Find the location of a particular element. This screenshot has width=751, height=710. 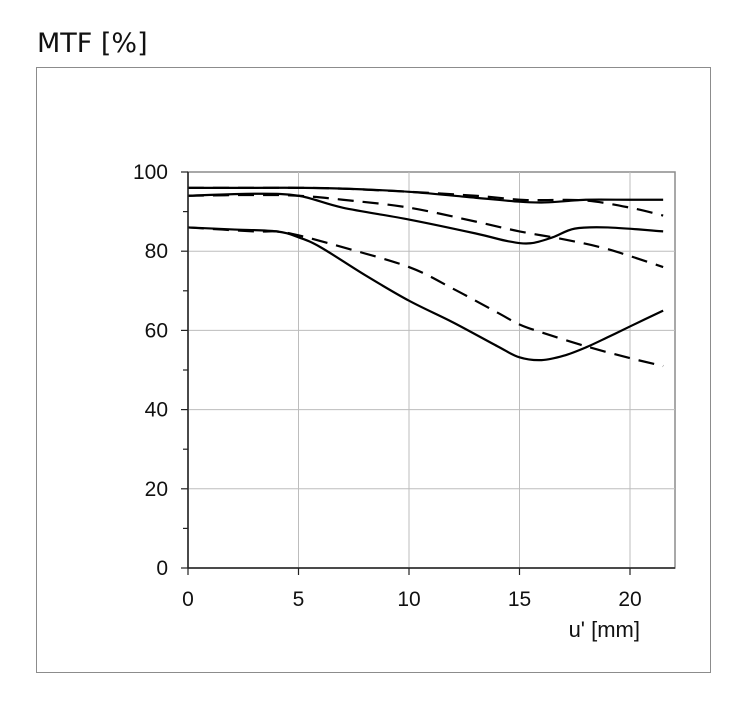

x-tick-label-15: 15 is located at coordinates (519, 599).